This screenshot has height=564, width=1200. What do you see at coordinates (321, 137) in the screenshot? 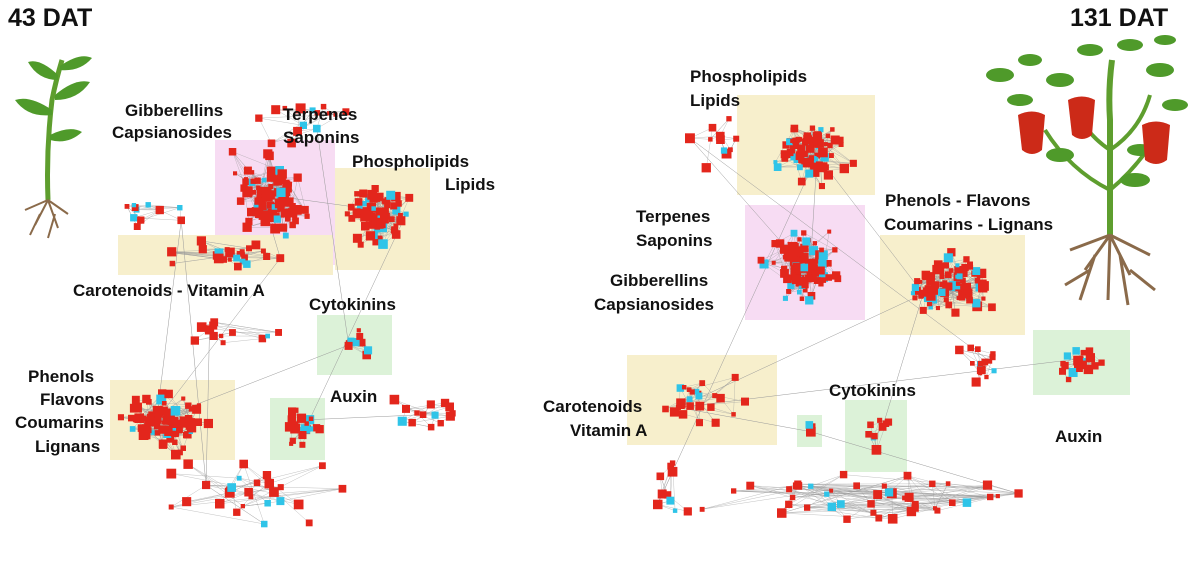
I see `label-line: Saponins` at bounding box center [321, 137].